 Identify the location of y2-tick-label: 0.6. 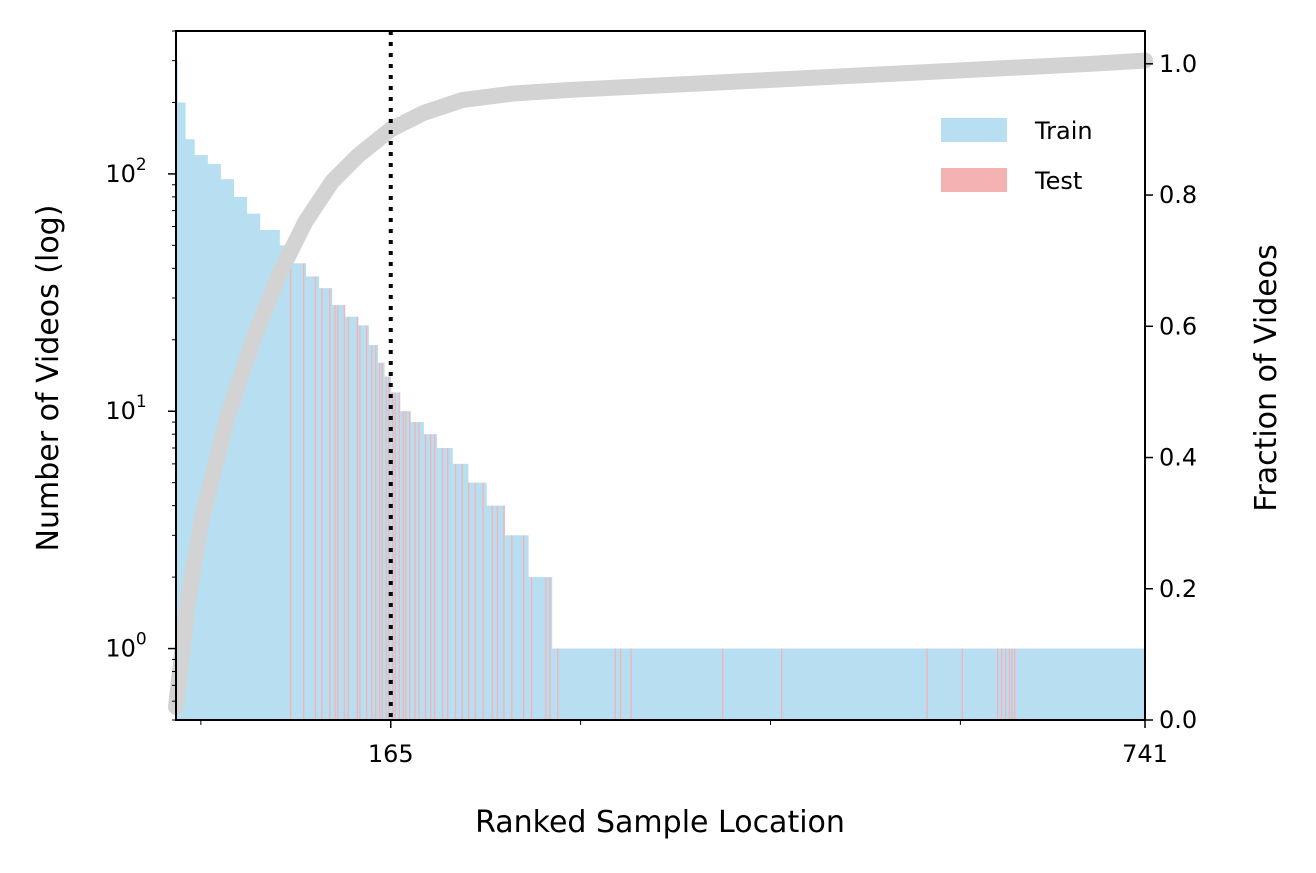
(1178, 326).